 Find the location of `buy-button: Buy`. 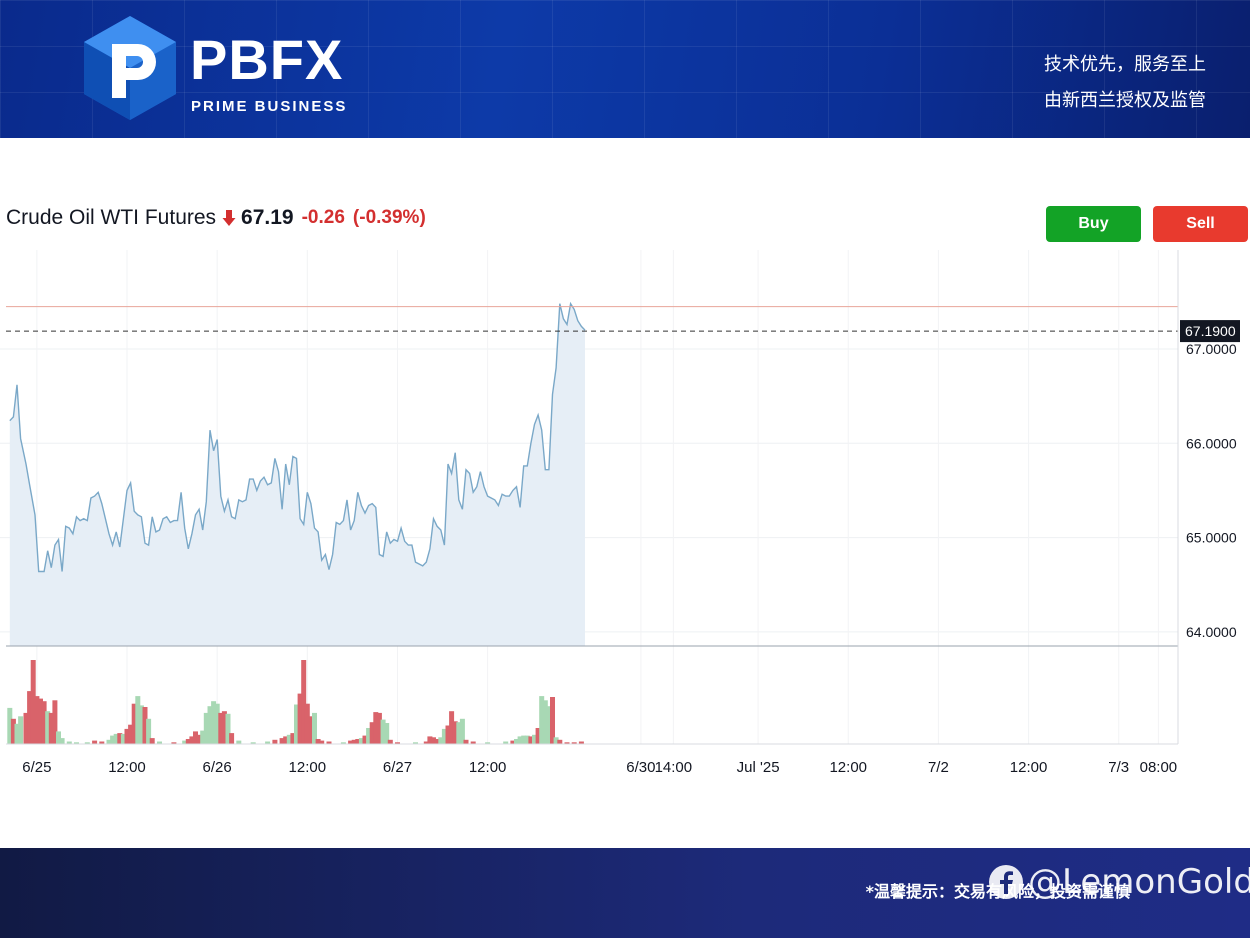

buy-button: Buy is located at coordinates (1093, 224).